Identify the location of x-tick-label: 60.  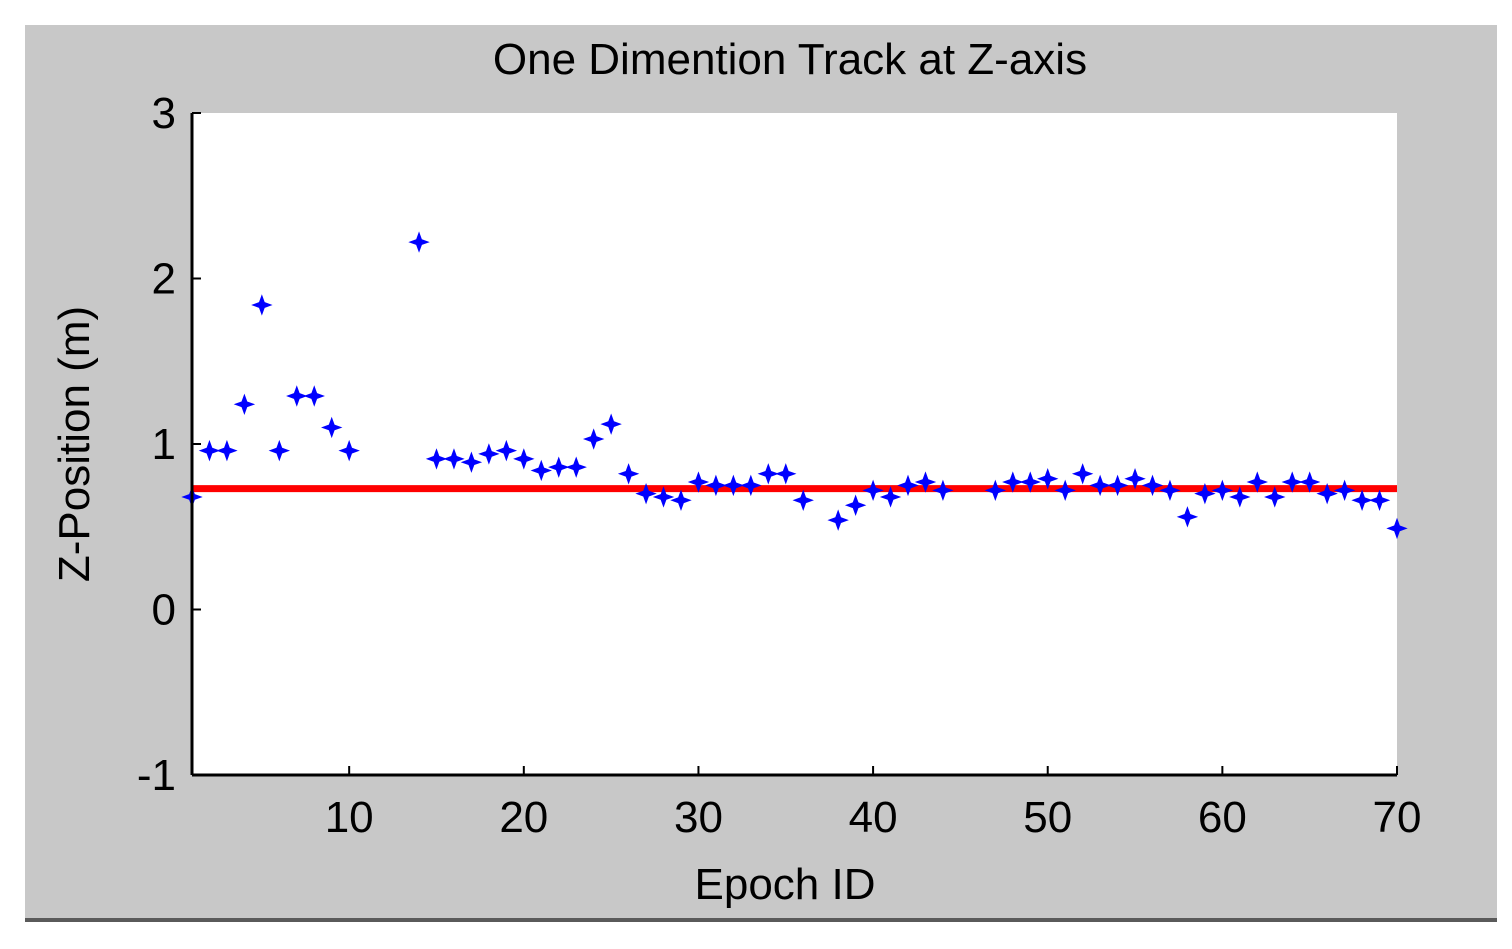
(1222, 817).